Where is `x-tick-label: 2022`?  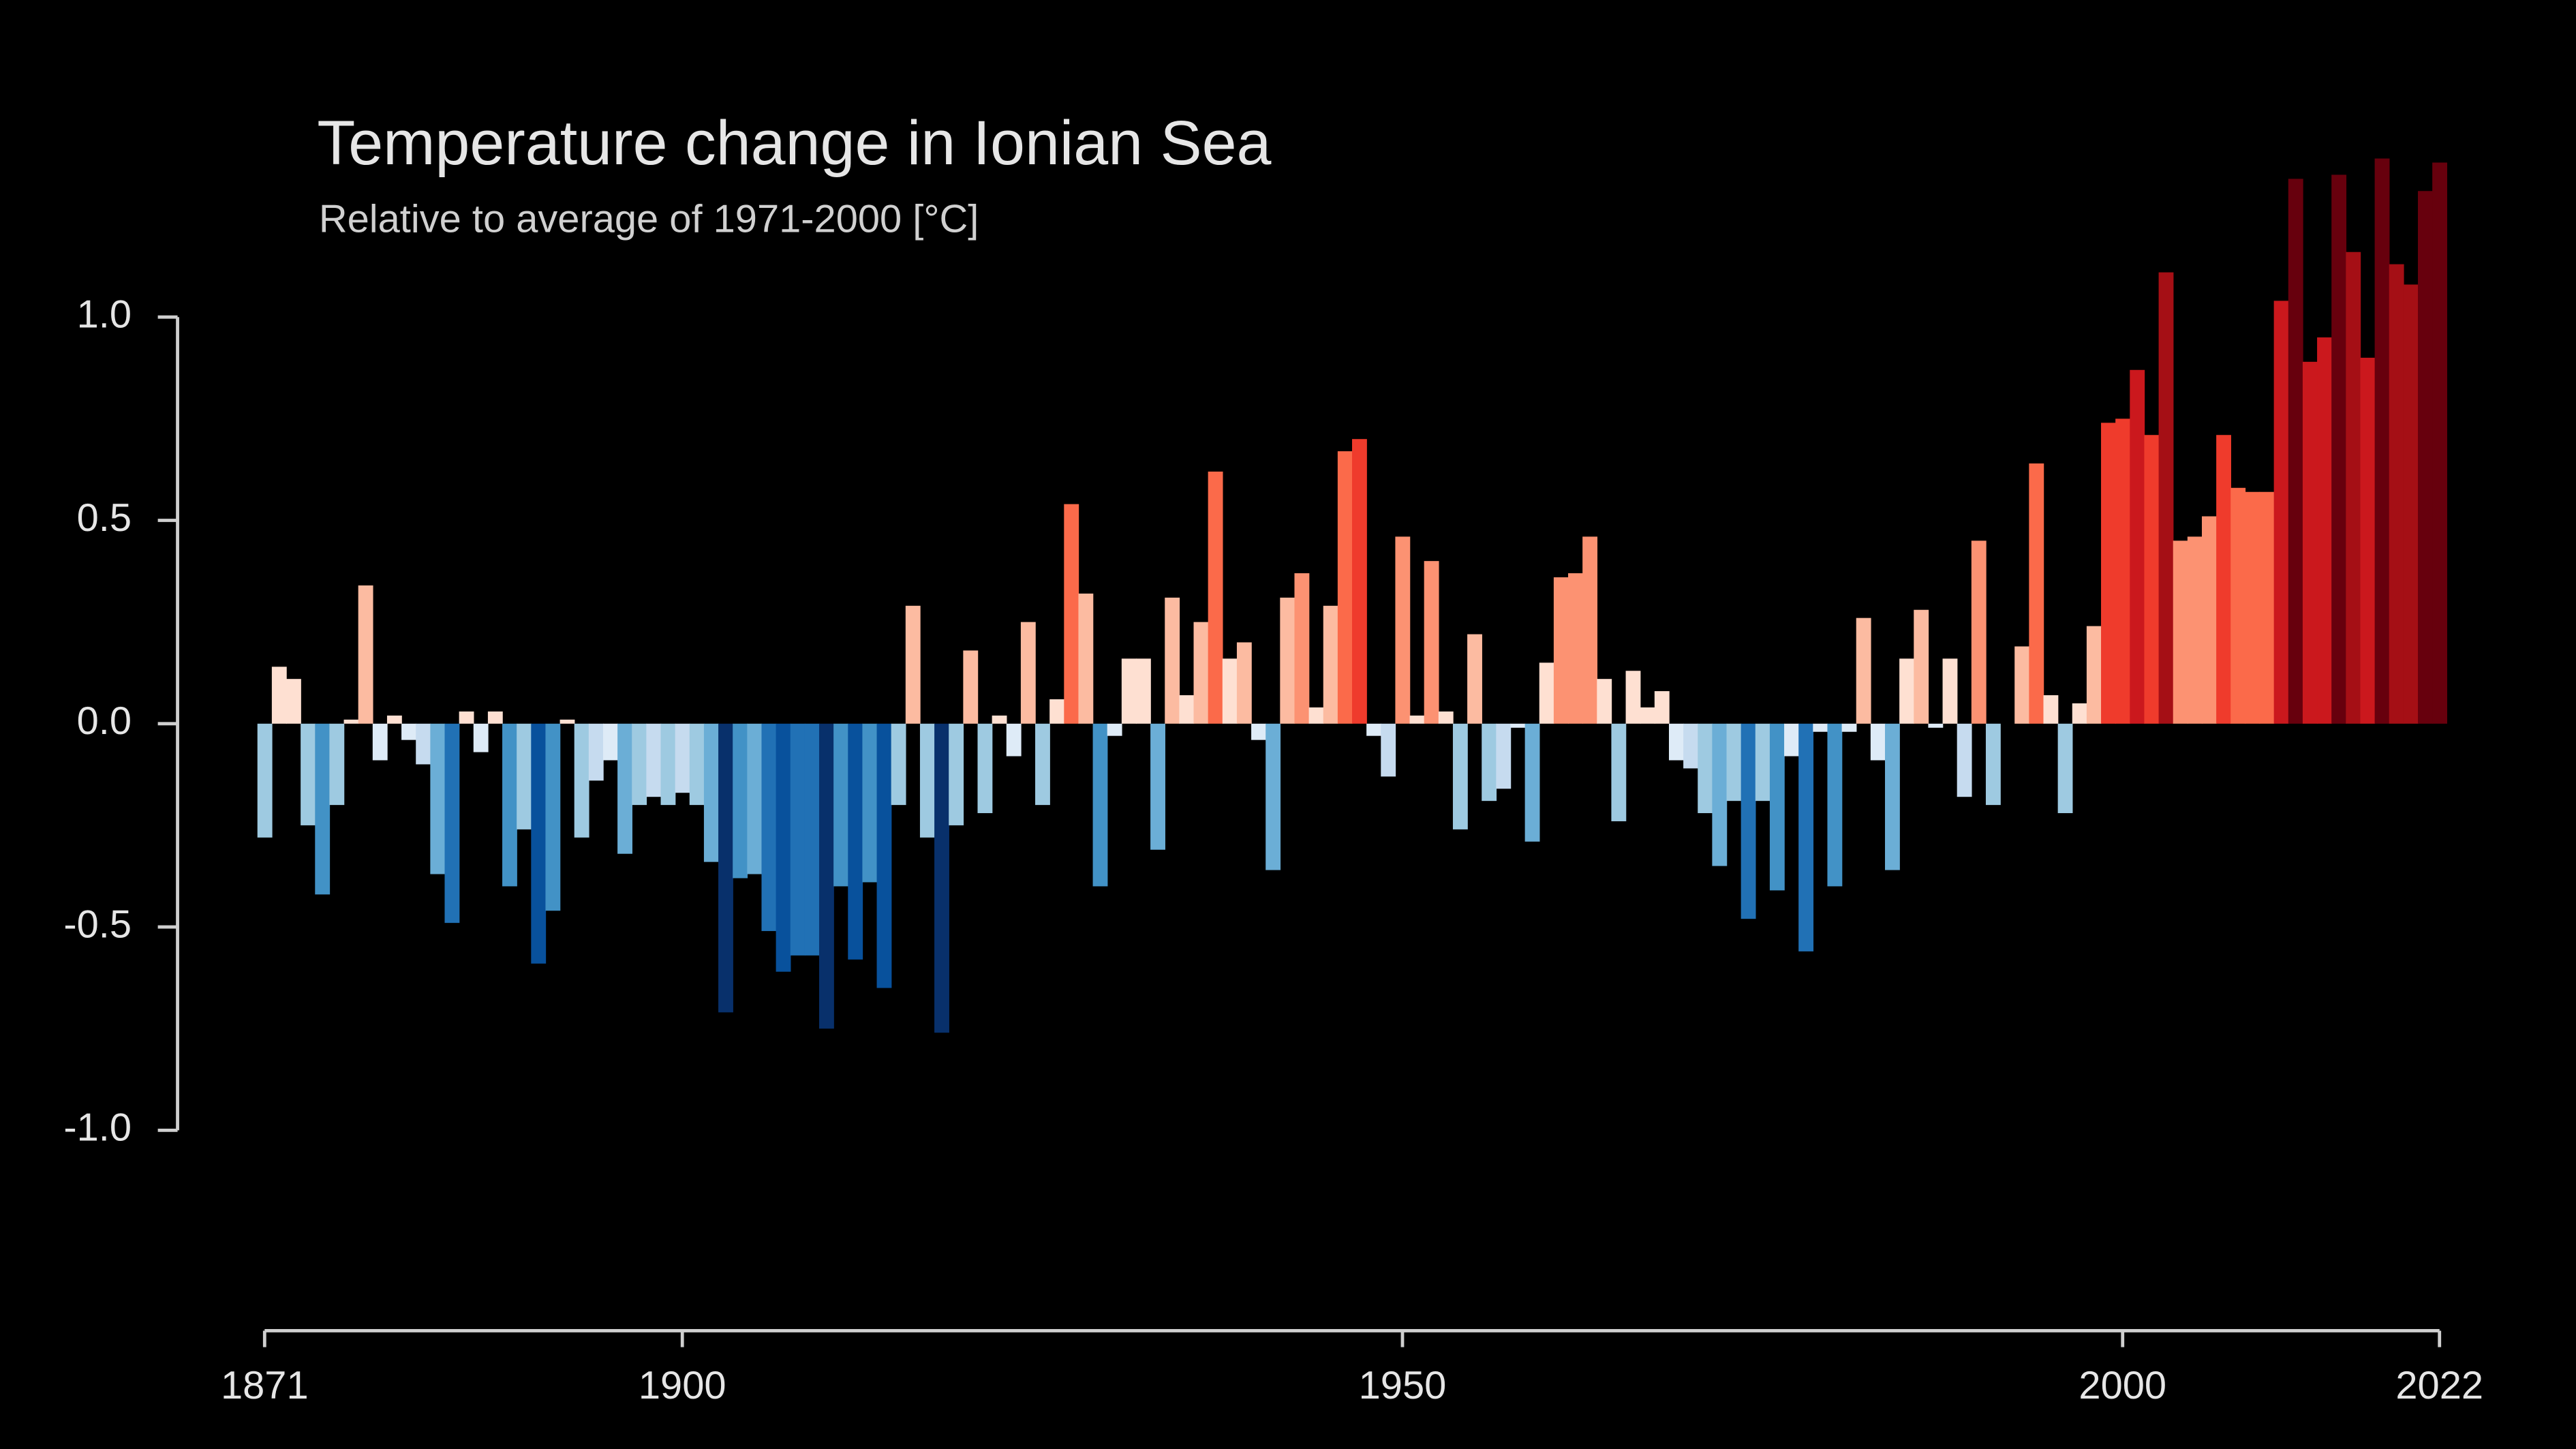 x-tick-label: 2022 is located at coordinates (2439, 1385).